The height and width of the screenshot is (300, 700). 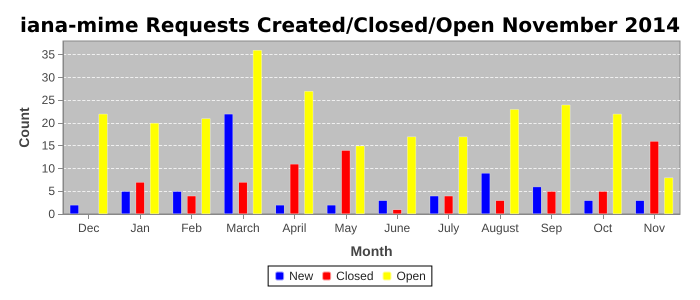 What do you see at coordinates (346, 228) in the screenshot?
I see `x-tick-label: May` at bounding box center [346, 228].